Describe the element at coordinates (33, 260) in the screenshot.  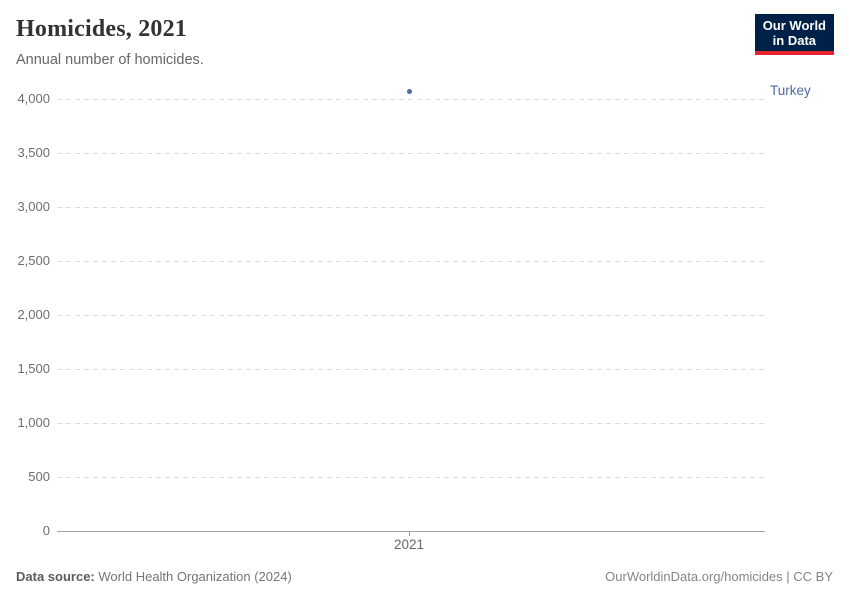
I see `y-axis-tick-label: 2,500` at that location.